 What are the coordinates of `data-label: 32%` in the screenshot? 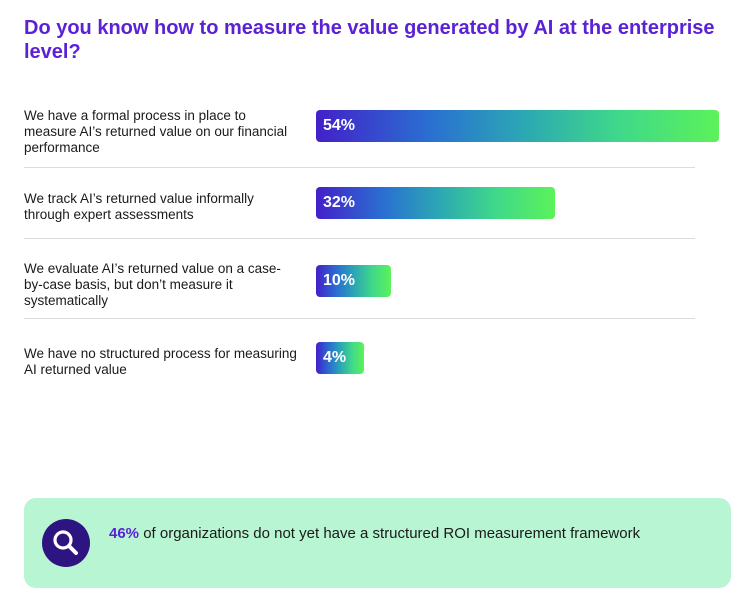 It's located at (339, 202).